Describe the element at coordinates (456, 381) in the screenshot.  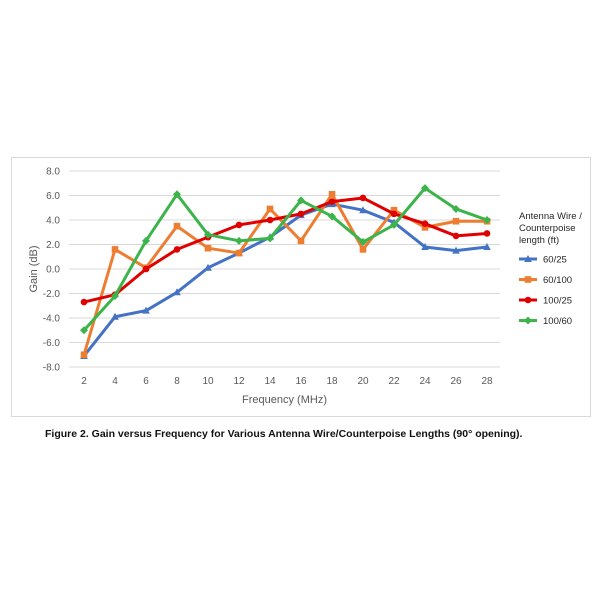
I see `x-tick-label: 26` at that location.